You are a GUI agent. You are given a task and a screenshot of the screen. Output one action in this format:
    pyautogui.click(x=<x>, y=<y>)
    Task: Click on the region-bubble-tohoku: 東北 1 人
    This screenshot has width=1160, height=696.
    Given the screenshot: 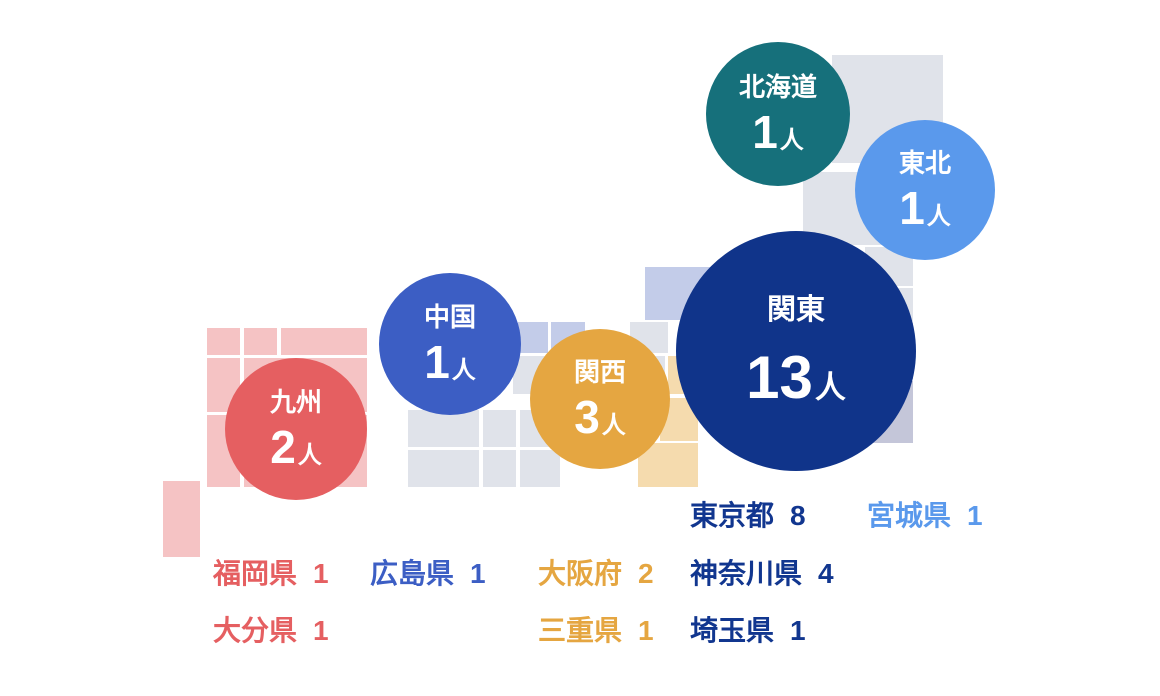 What is the action you would take?
    pyautogui.click(x=925, y=190)
    